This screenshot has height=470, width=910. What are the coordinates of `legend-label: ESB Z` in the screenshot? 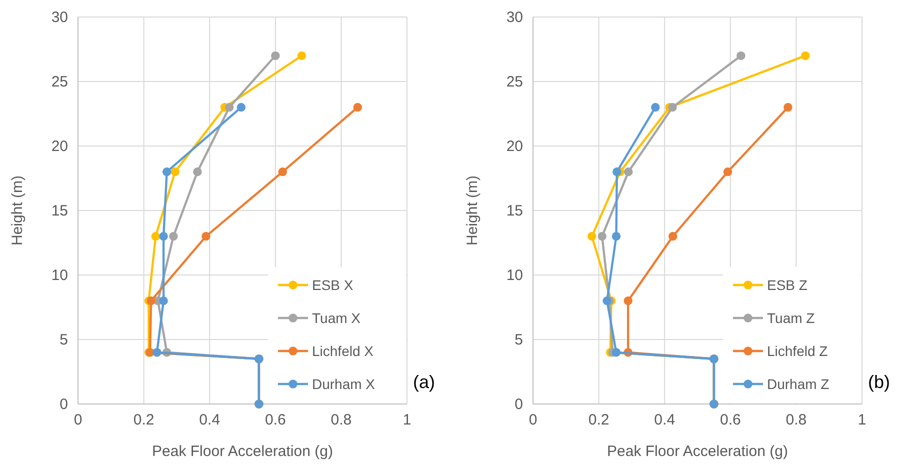 It's located at (787, 284).